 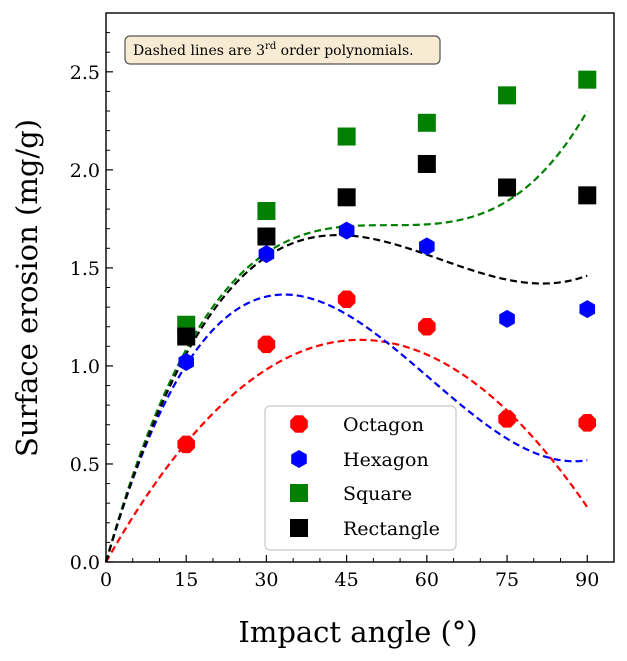 What do you see at coordinates (587, 580) in the screenshot?
I see `x-tick-label: 90` at bounding box center [587, 580].